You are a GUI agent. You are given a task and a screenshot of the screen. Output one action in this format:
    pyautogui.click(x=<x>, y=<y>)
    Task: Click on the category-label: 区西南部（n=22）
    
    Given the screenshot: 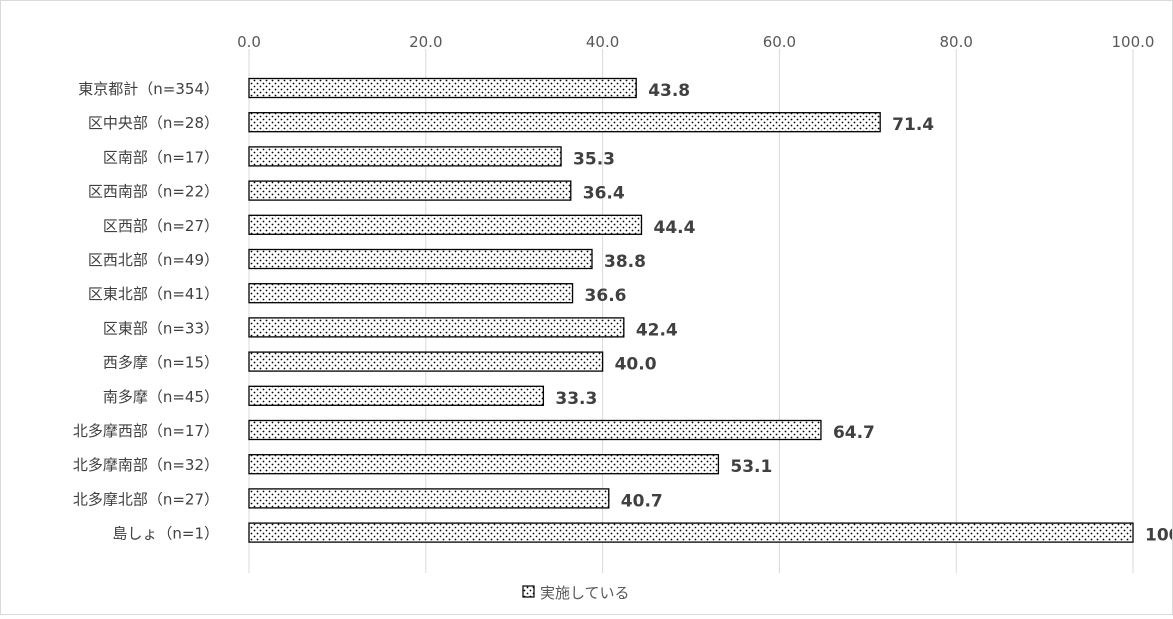 What is the action you would take?
    pyautogui.click(x=153, y=192)
    